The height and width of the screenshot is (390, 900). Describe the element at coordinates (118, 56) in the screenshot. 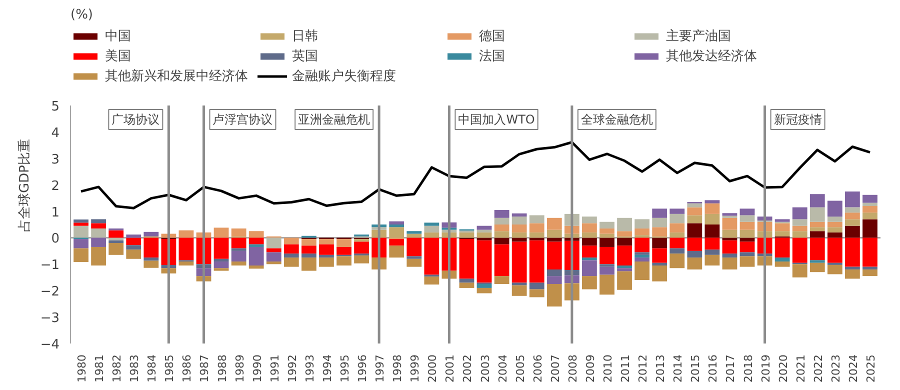

I see `legend-label: 美国` at that location.